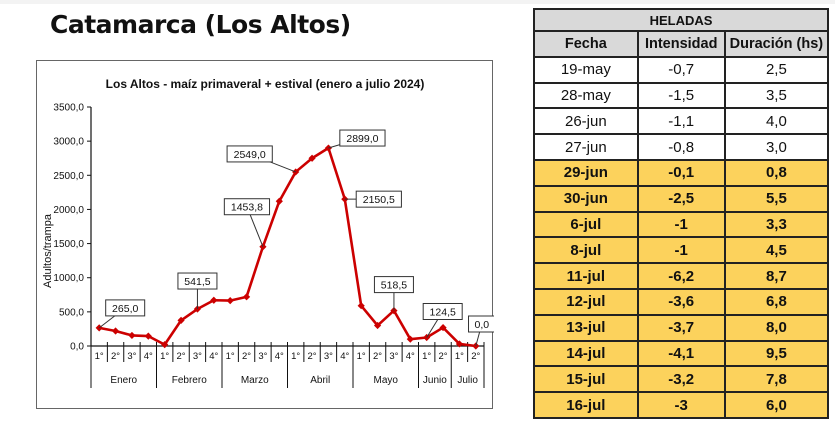  I want to click on data-label-text: 124,5, so click(443, 312).